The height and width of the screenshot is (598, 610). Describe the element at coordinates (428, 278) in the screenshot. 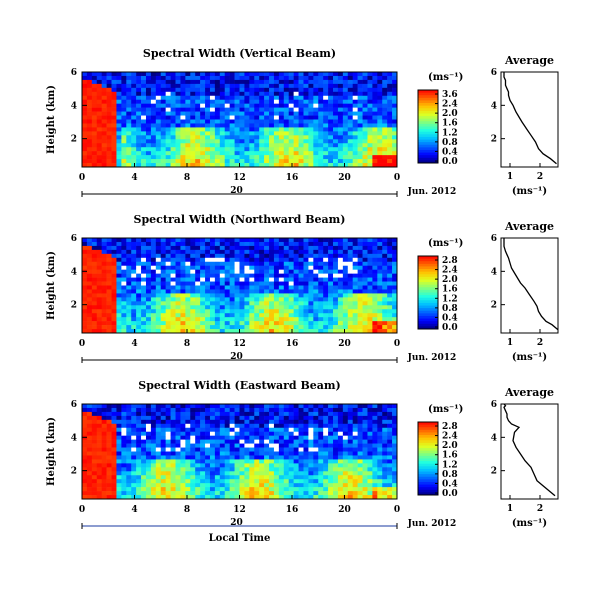

I see `colorbar-segment` at that location.